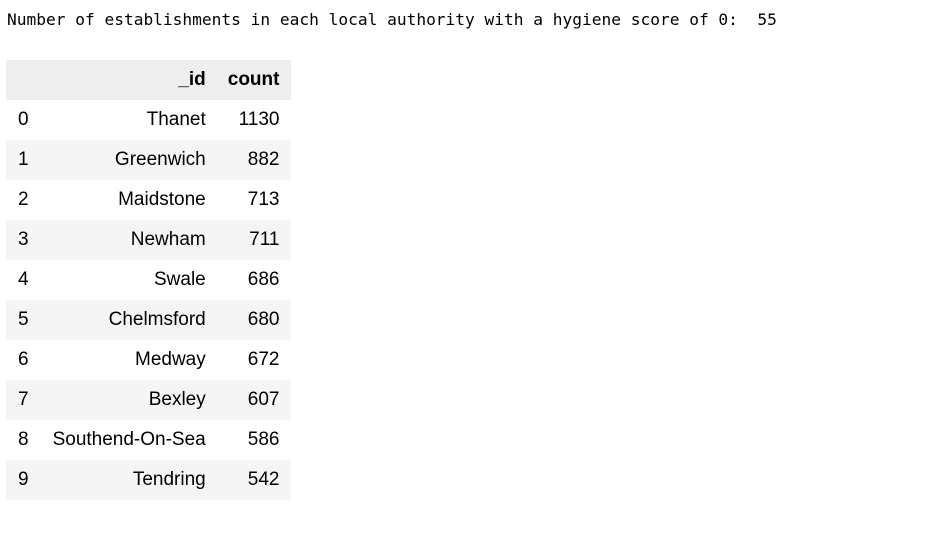  I want to click on cell-id: Swale, so click(180, 279).